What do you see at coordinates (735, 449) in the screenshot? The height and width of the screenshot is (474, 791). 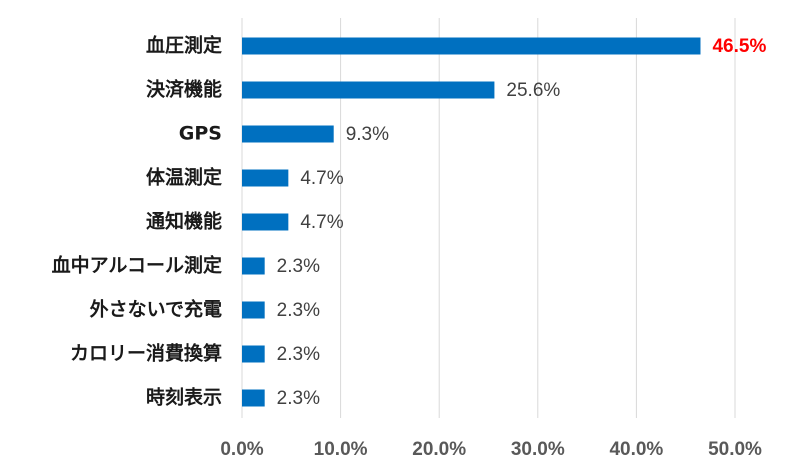 I see `x-tick-label-5: 50.0%` at bounding box center [735, 449].